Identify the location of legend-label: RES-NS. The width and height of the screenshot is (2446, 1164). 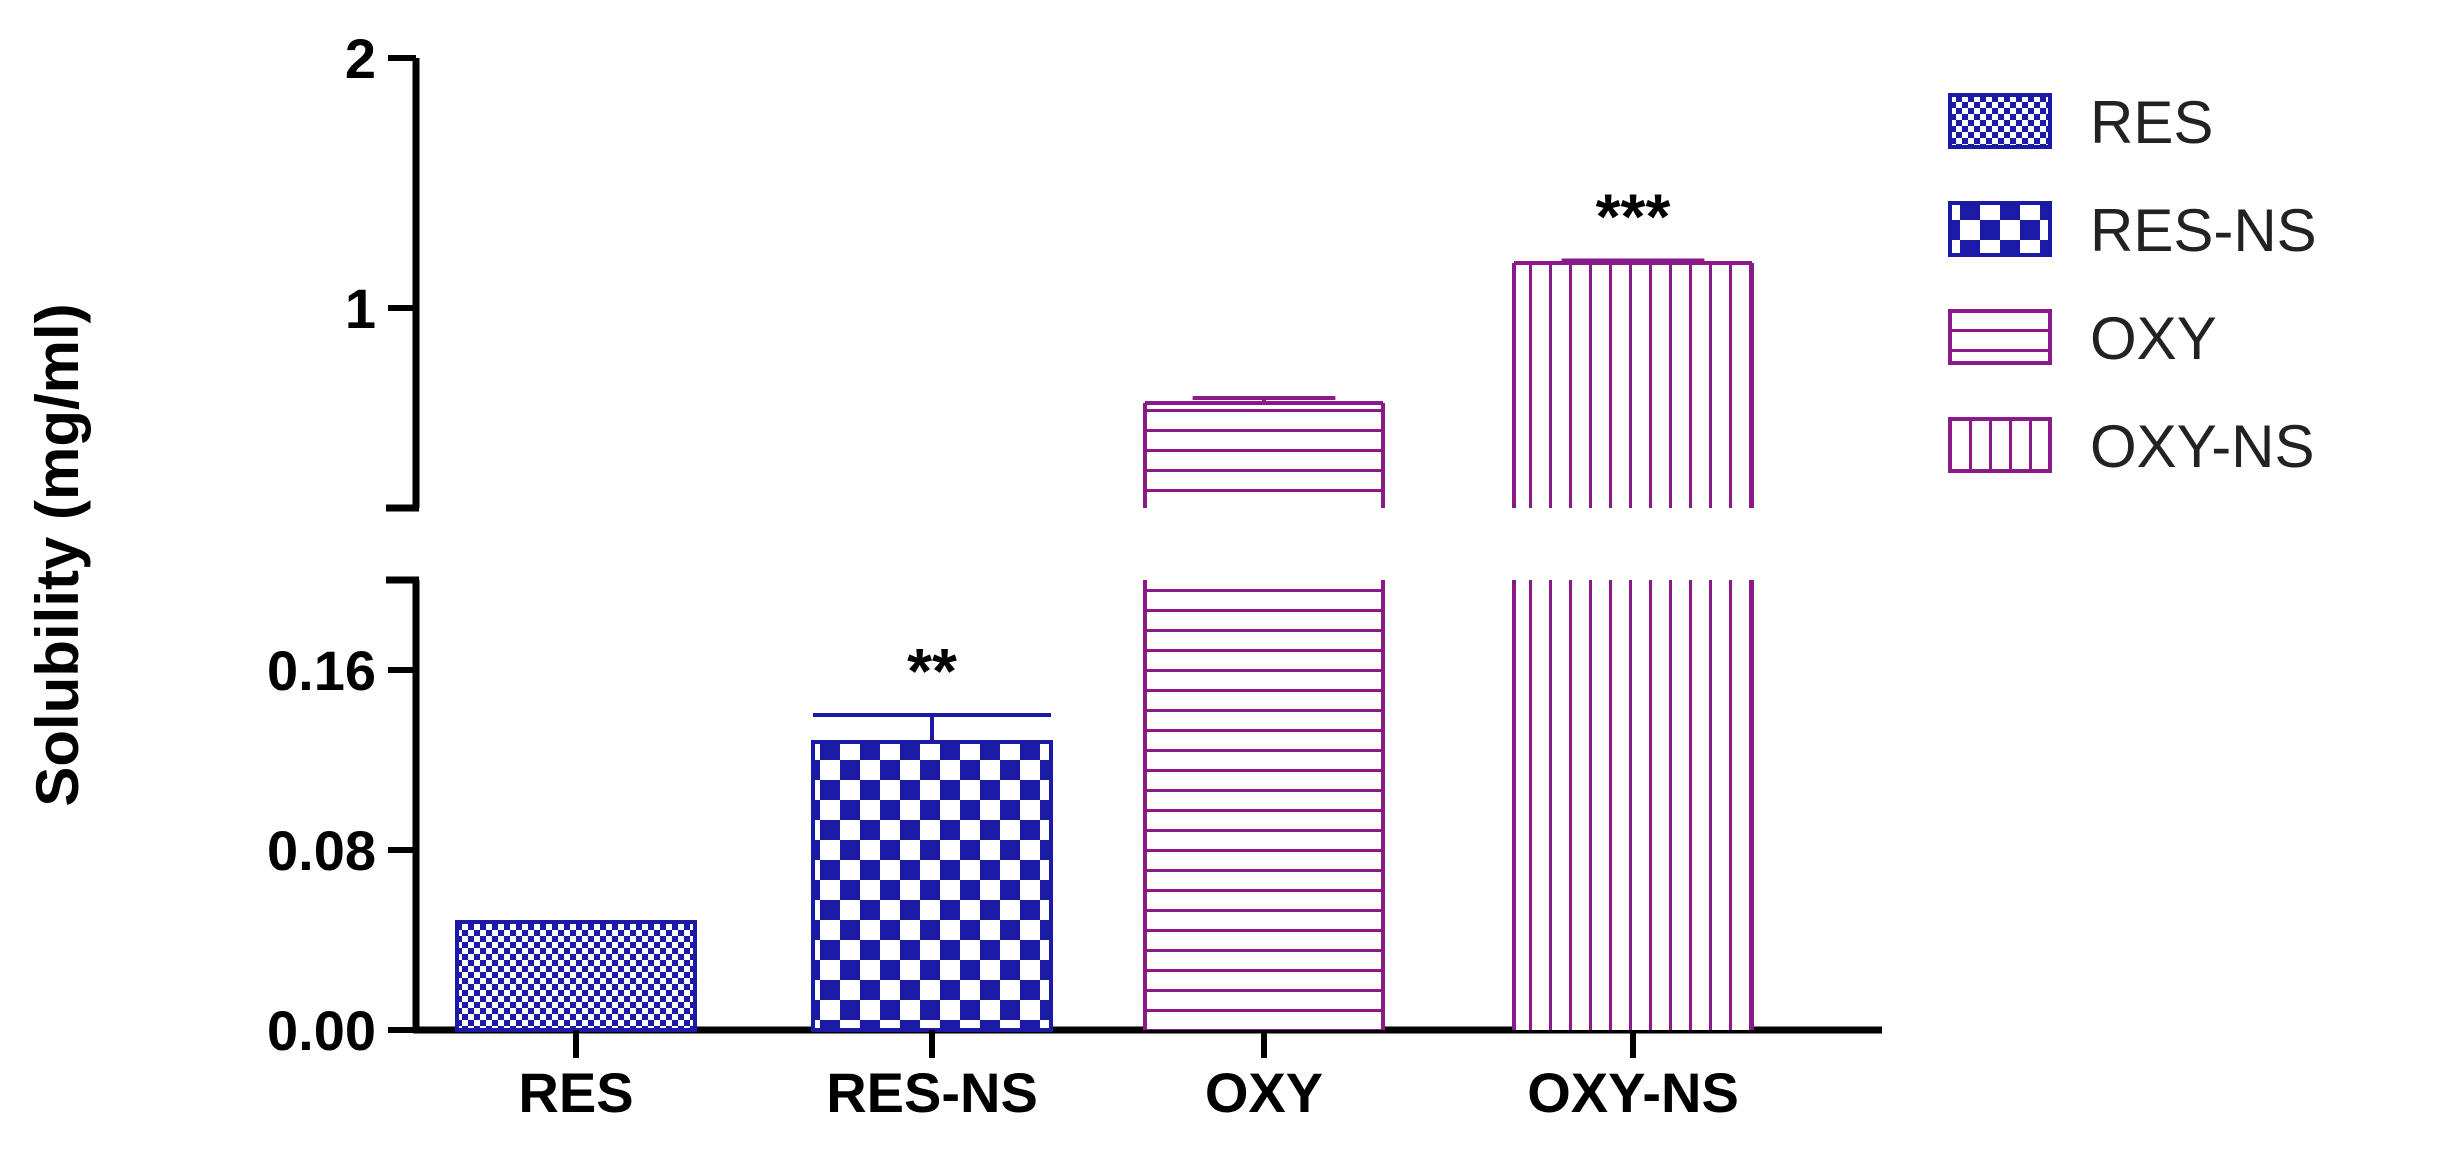
(2203, 230).